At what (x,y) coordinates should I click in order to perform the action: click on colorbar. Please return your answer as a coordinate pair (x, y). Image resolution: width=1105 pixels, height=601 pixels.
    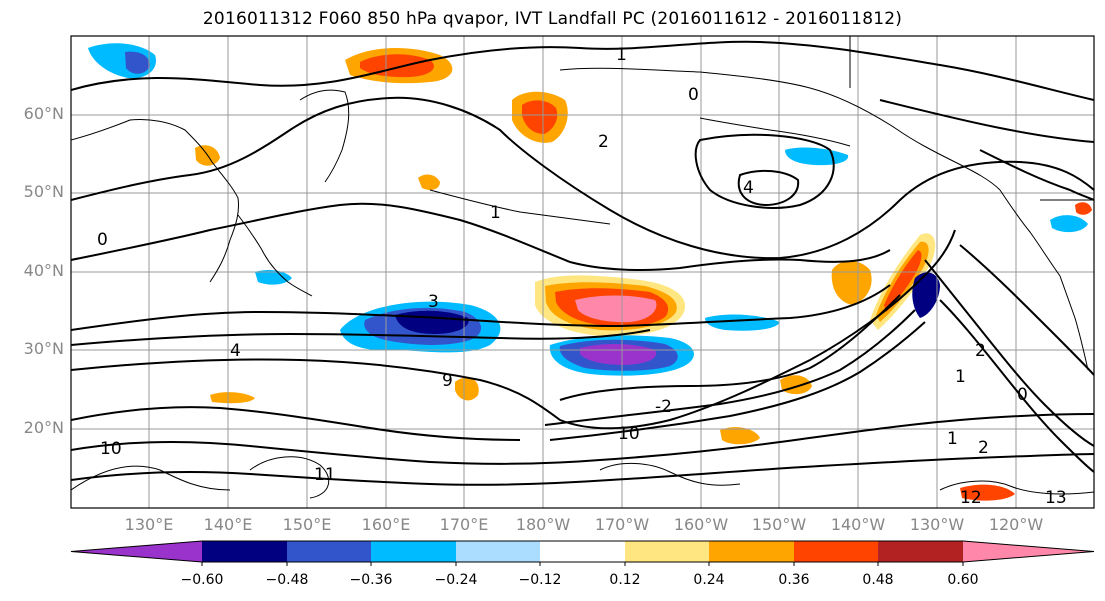
    Looking at the image, I should click on (582, 553).